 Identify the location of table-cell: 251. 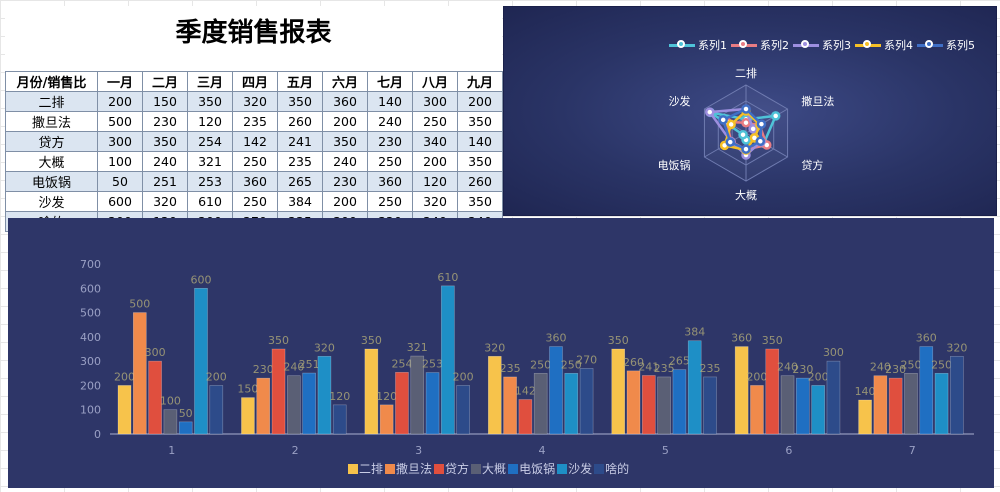
(165, 181).